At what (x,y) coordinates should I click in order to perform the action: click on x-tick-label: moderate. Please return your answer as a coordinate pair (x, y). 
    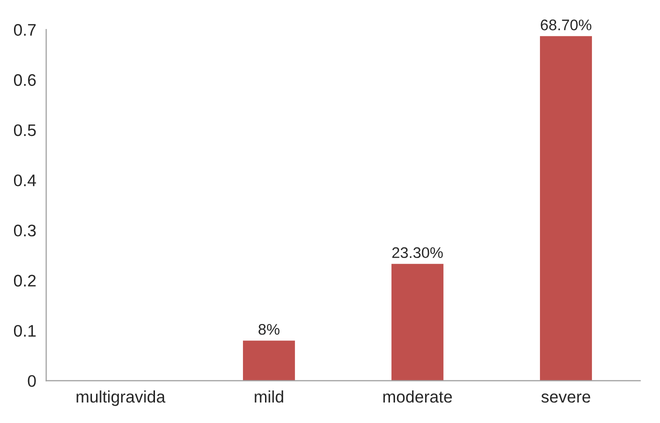
    Looking at the image, I should click on (417, 396).